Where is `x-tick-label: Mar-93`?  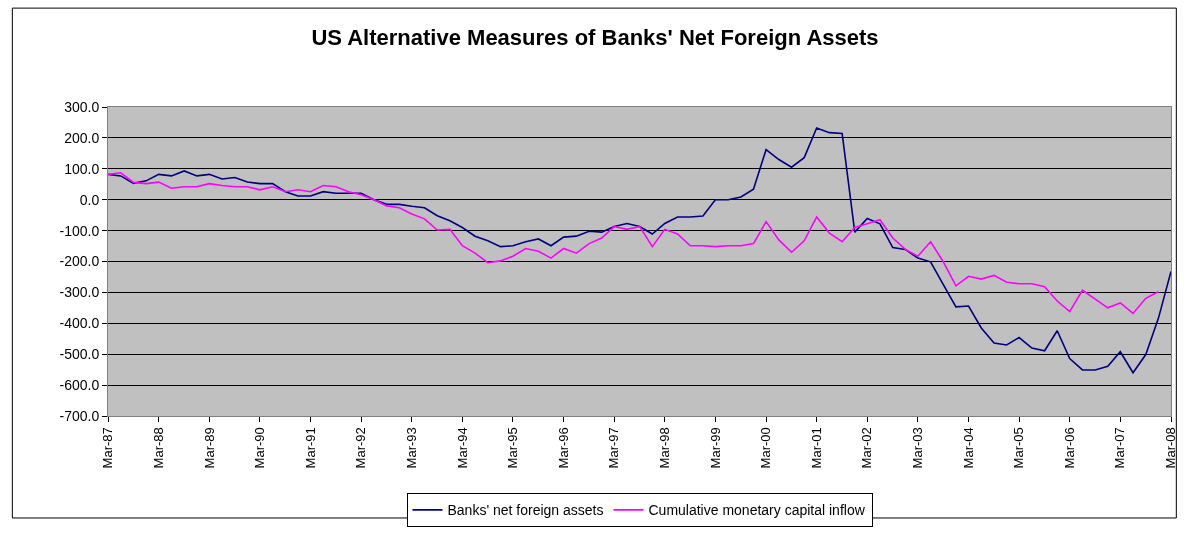
x-tick-label: Mar-93 is located at coordinates (411, 448).